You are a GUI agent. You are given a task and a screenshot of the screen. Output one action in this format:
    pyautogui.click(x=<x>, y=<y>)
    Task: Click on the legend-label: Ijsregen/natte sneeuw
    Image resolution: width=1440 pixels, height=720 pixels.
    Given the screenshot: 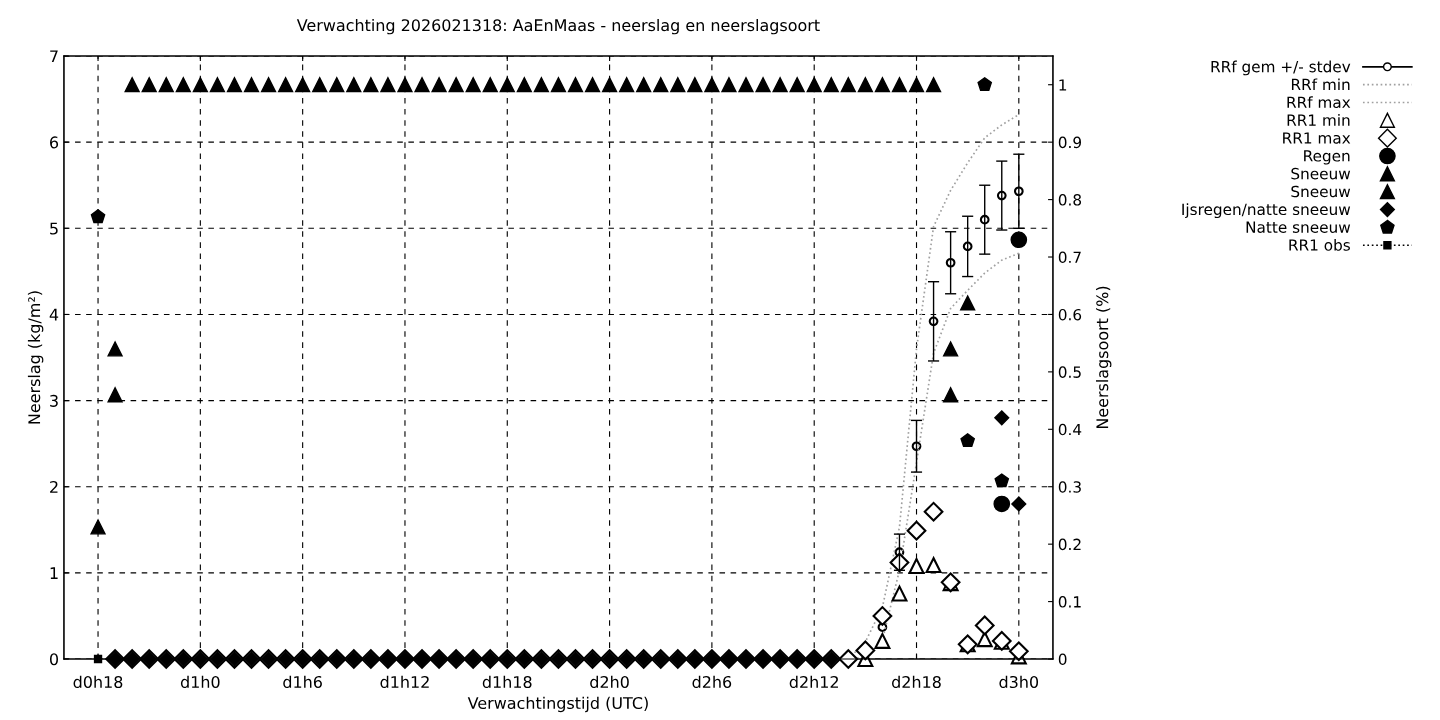 What is the action you would take?
    pyautogui.click(x=1266, y=211)
    